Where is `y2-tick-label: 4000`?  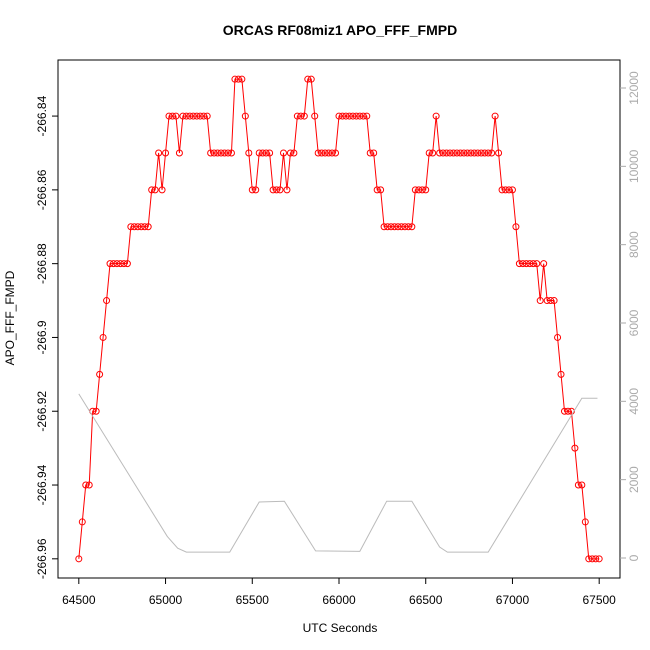
y2-tick-label: 4000 is located at coordinates (634, 401).